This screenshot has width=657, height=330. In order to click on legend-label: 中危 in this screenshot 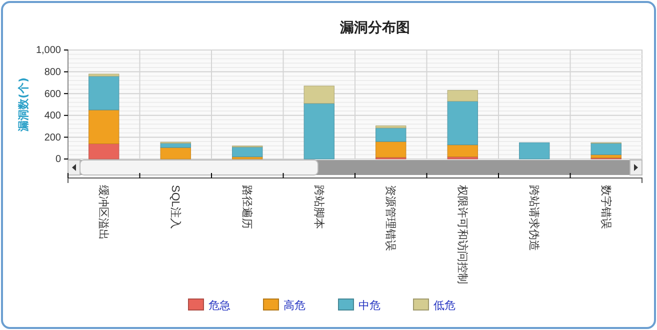, I will do `click(369, 305)`.